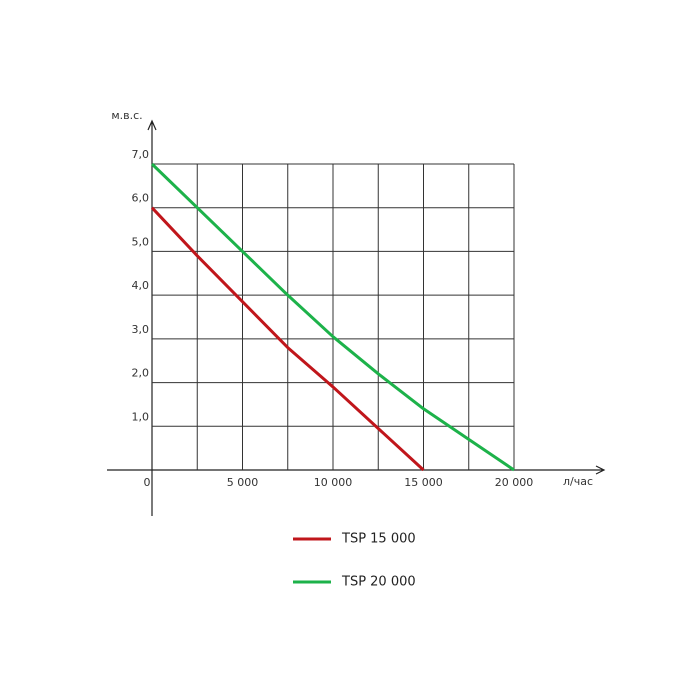  What do you see at coordinates (126, 115) in the screenshot?
I see `y-axis-label: м.в.с.` at bounding box center [126, 115].